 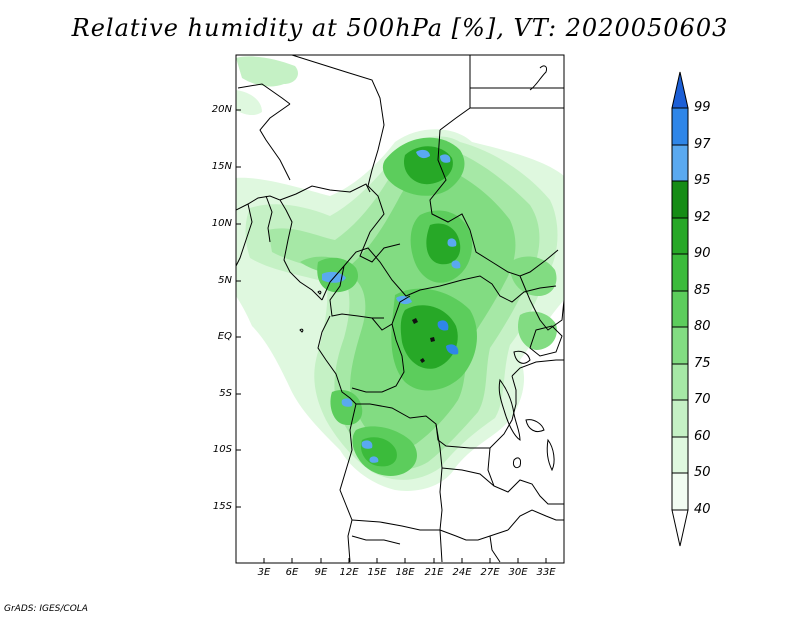 What do you see at coordinates (702, 363) in the screenshot?
I see `colorbar-label: 75` at bounding box center [702, 363].